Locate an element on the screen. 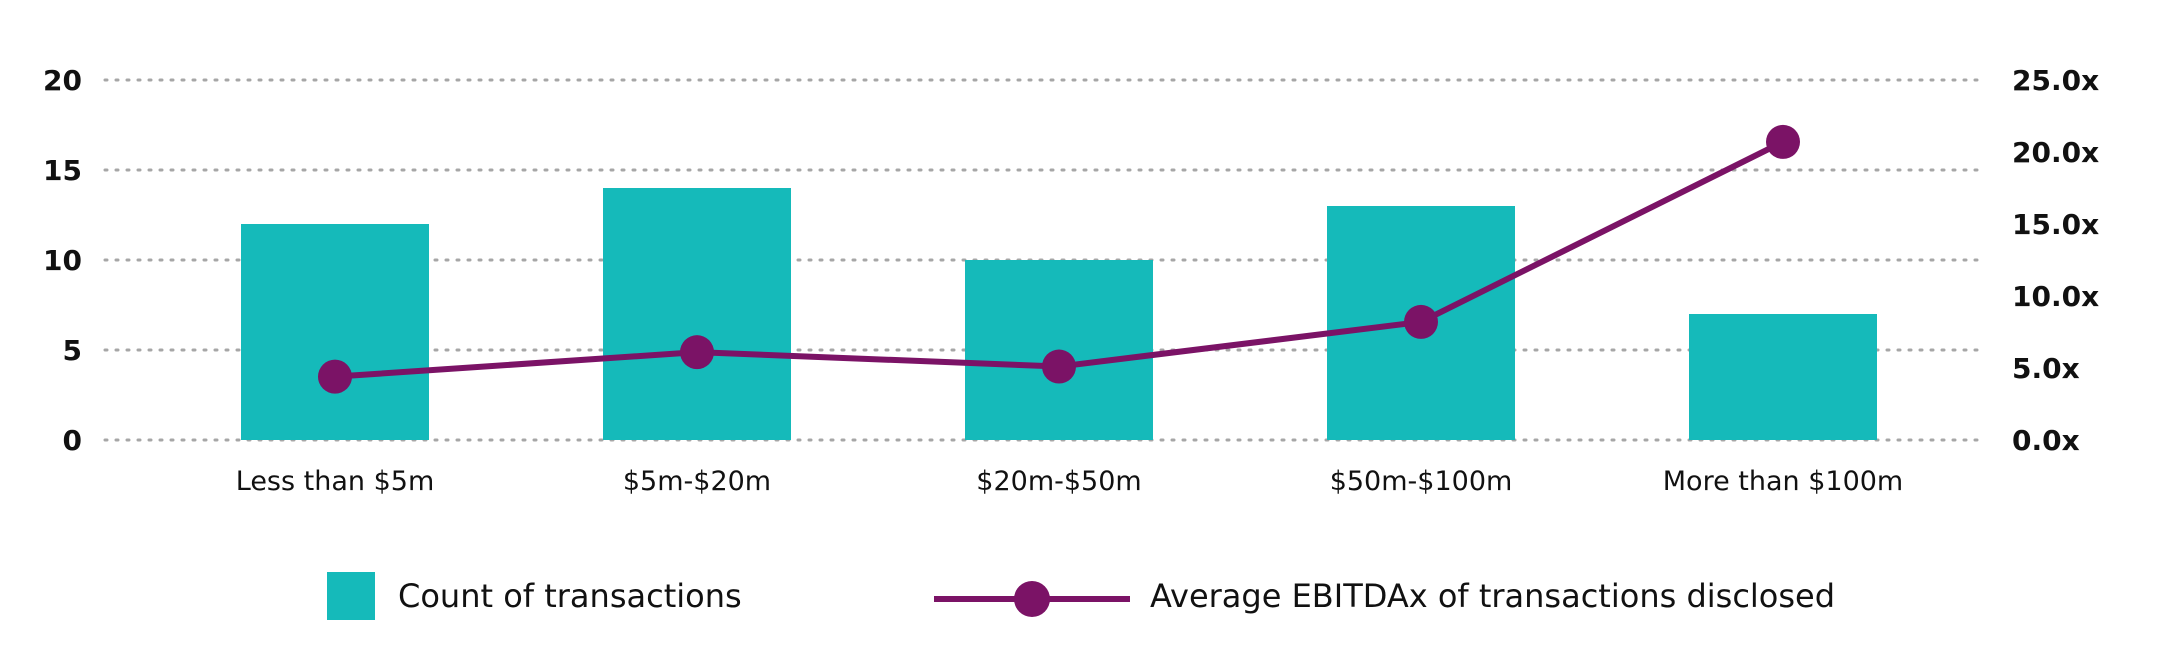 This screenshot has width=2178, height=664. right-tick-label: 0.0x is located at coordinates (2046, 440).